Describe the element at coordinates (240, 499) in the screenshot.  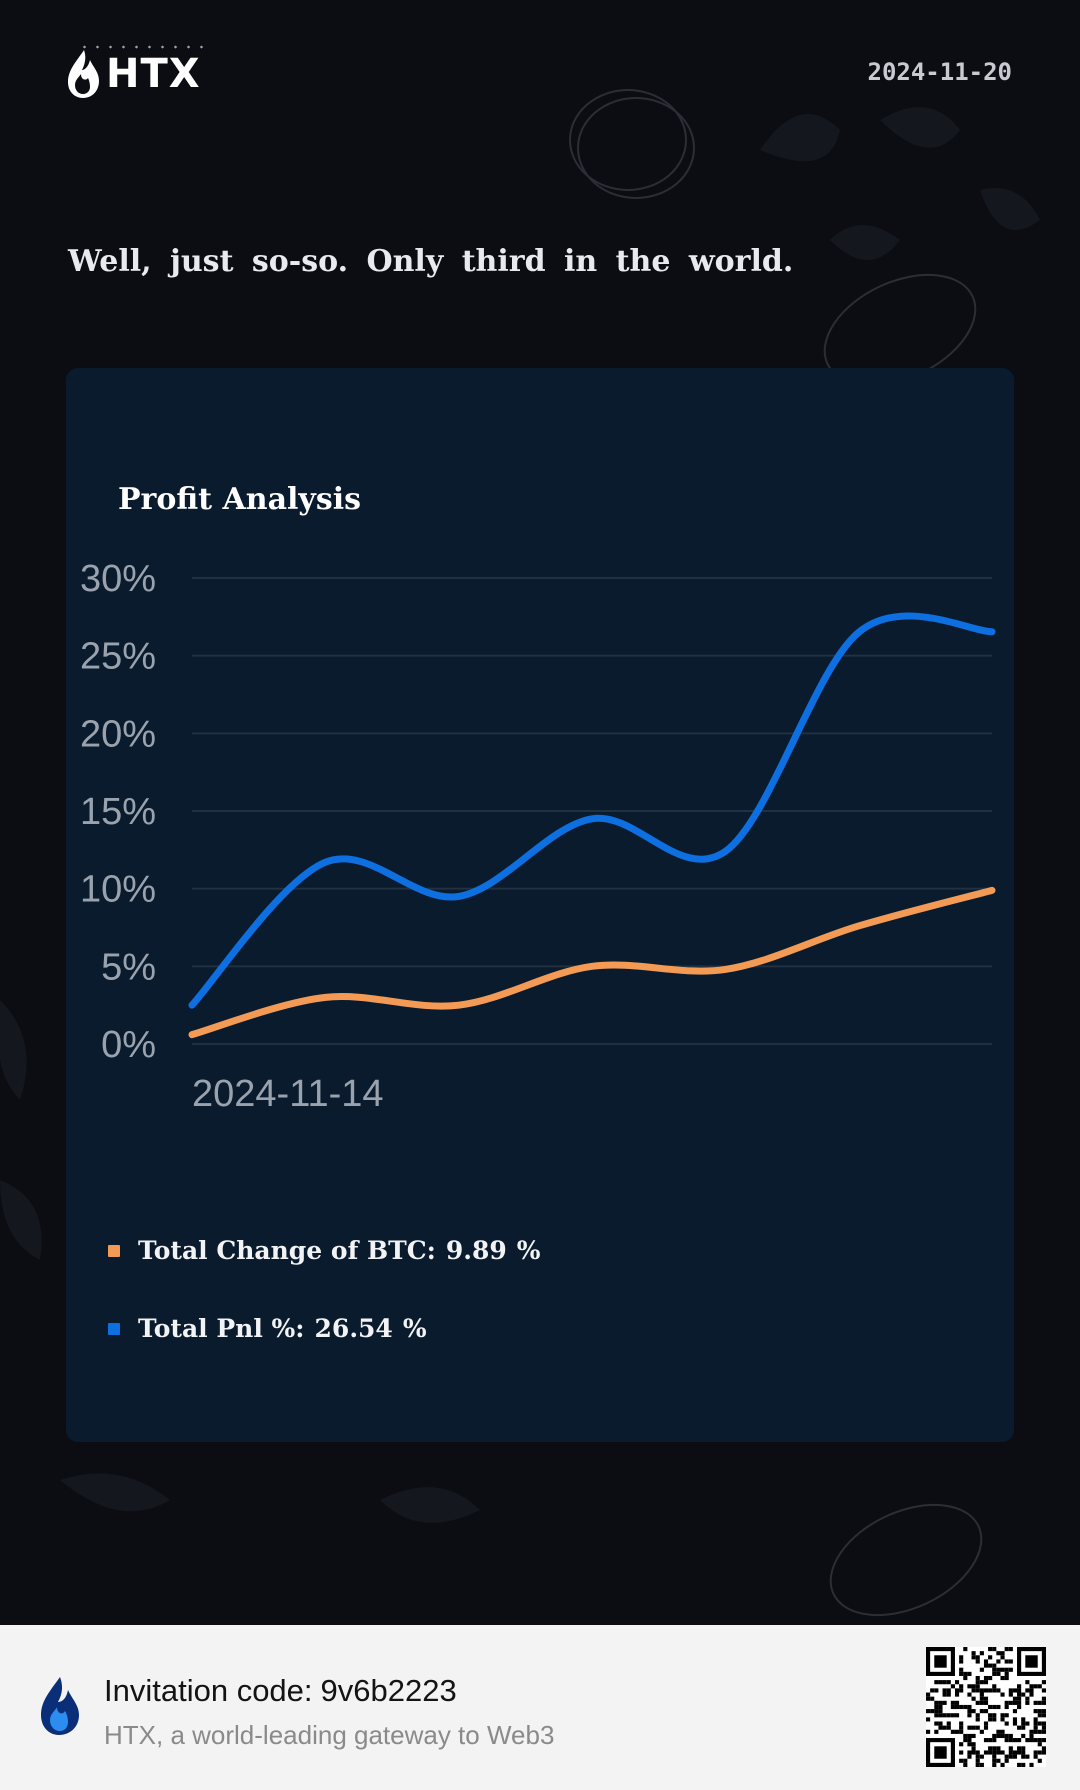
I see `chart-title: Profit Analysis` at that location.